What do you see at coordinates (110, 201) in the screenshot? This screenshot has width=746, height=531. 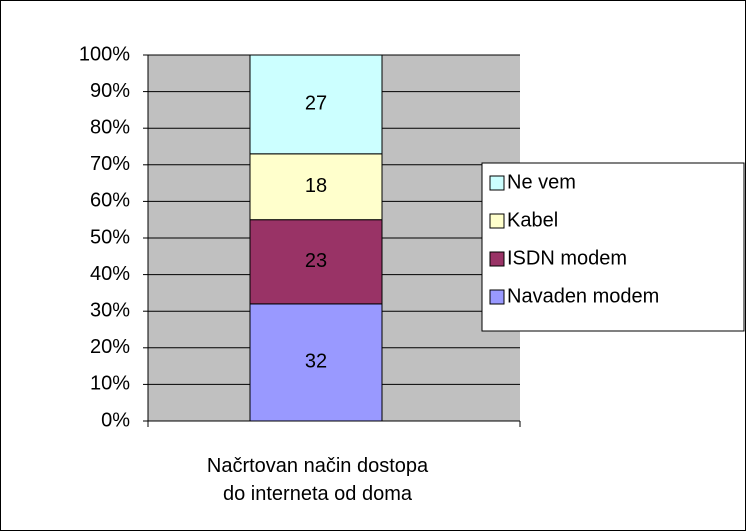 I see `y-tick-label: 60%` at bounding box center [110, 201].